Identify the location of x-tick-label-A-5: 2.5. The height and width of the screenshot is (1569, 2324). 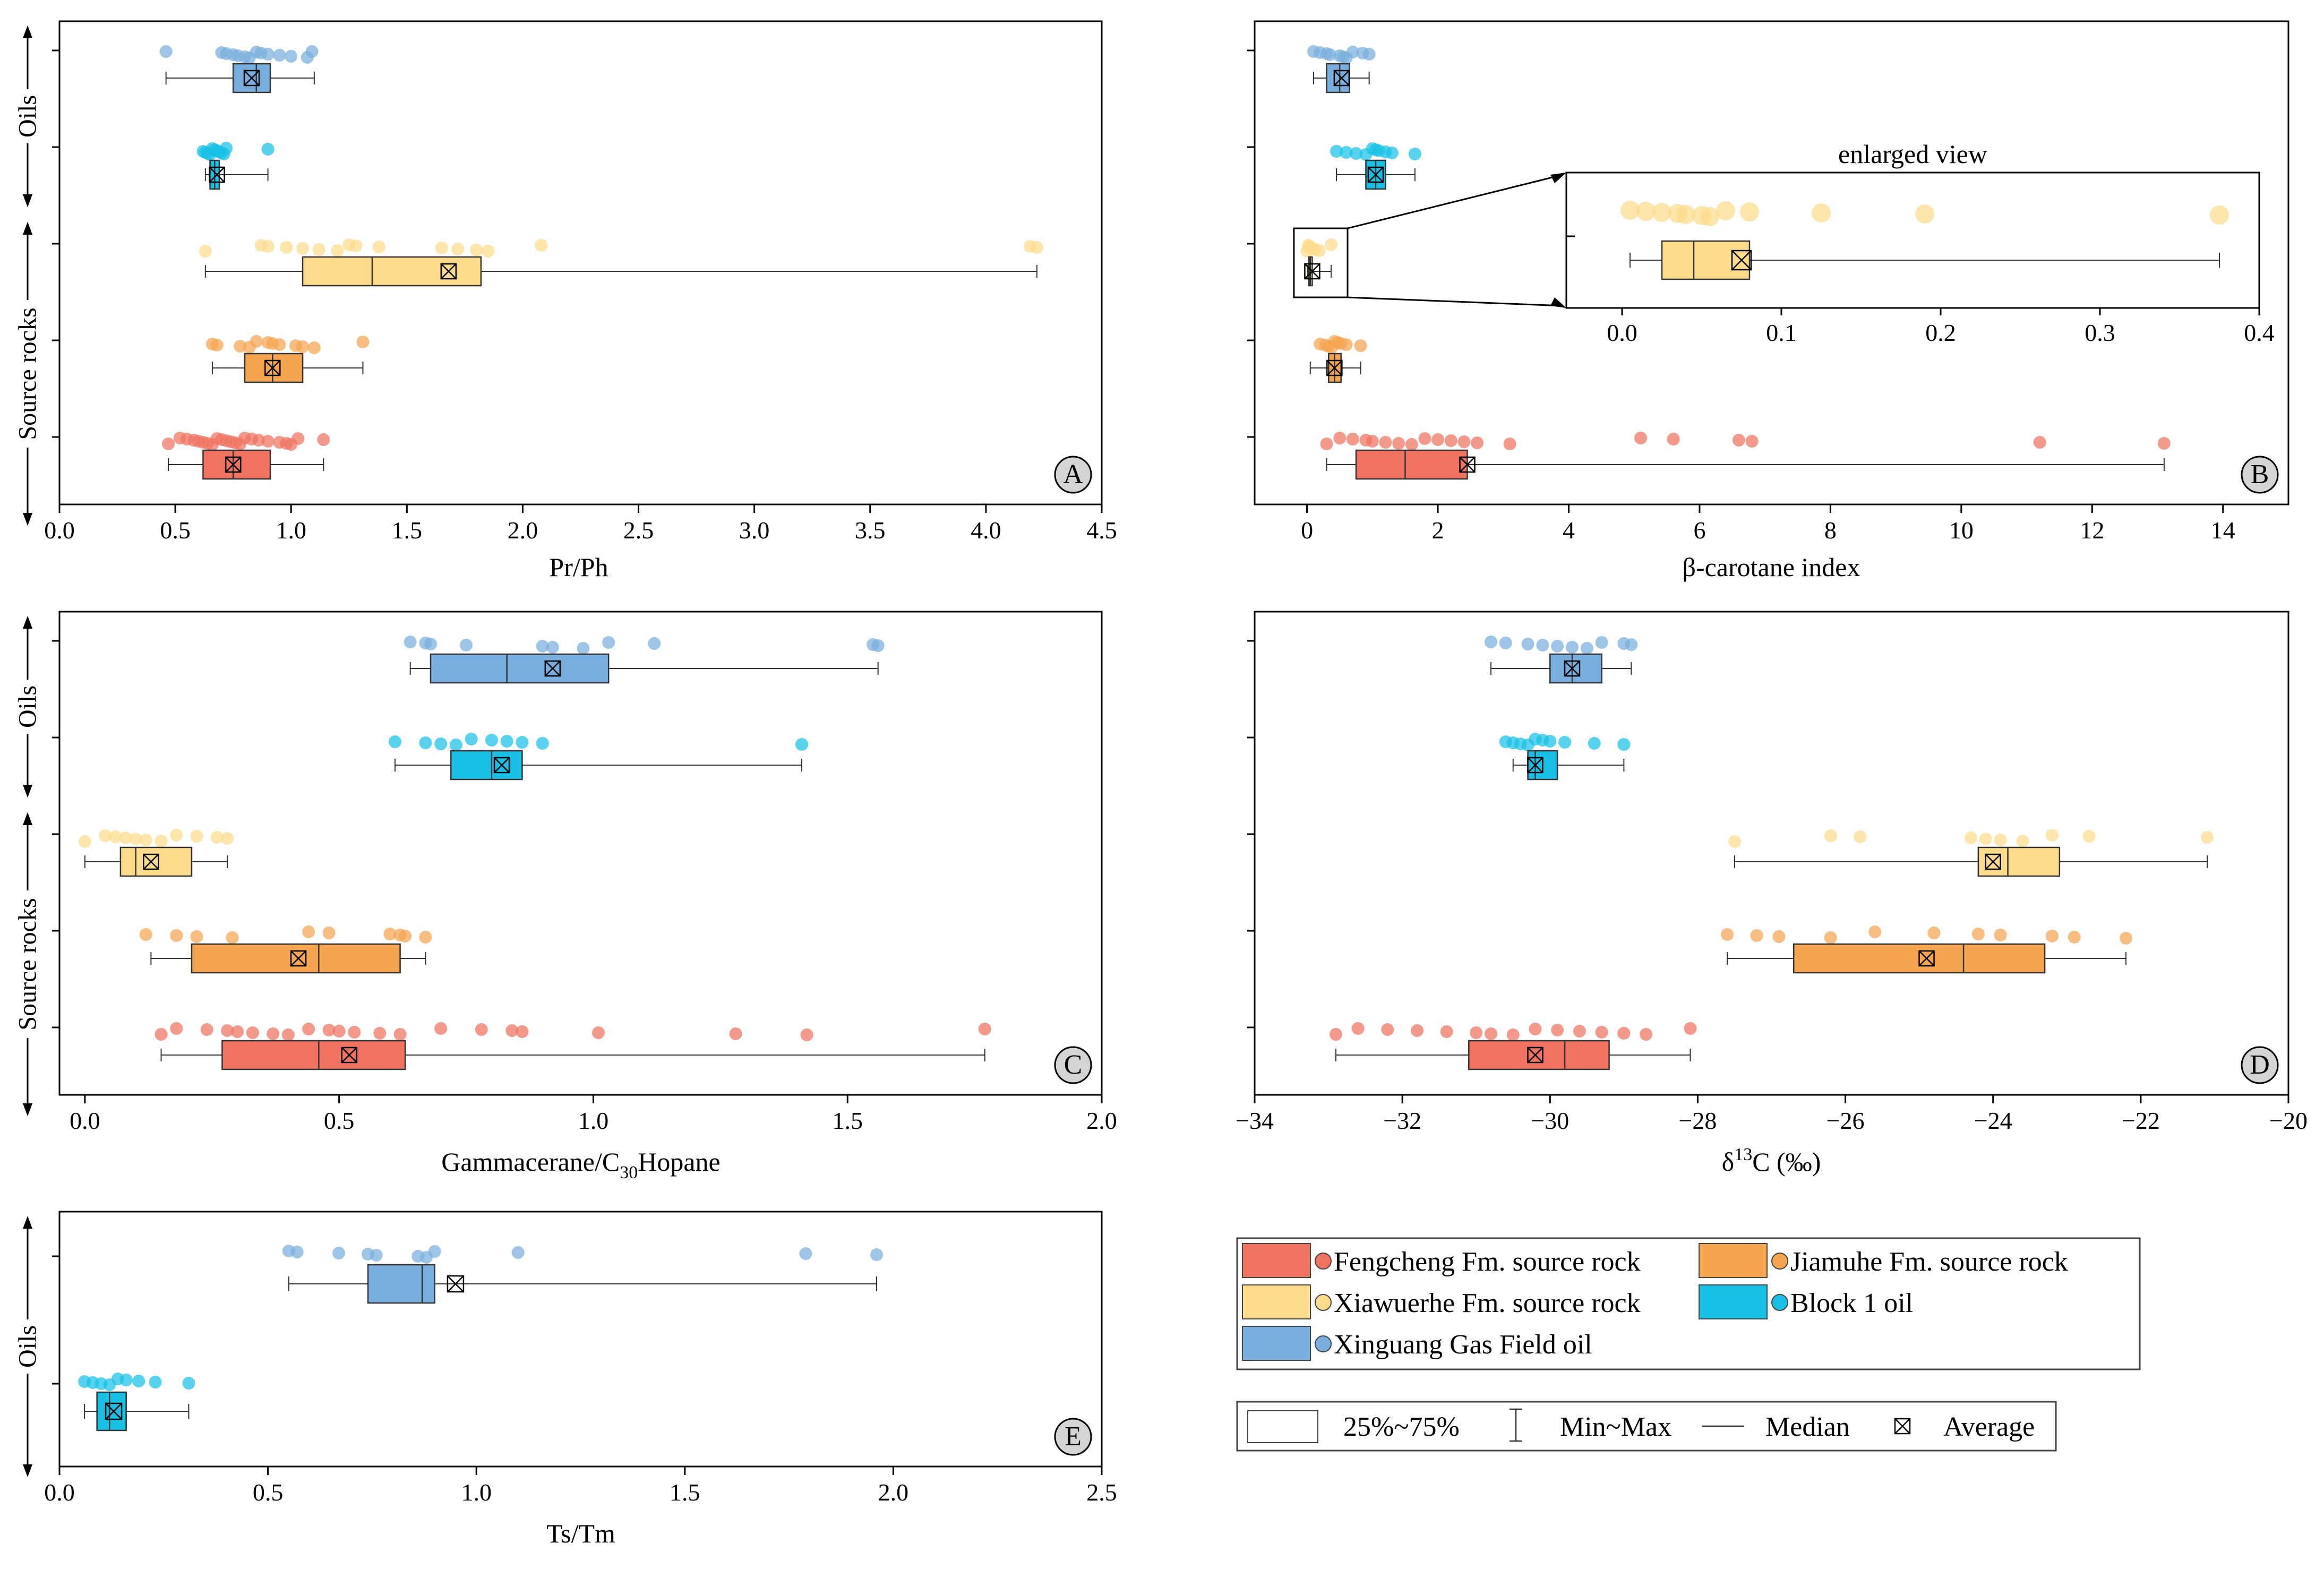
(638, 530).